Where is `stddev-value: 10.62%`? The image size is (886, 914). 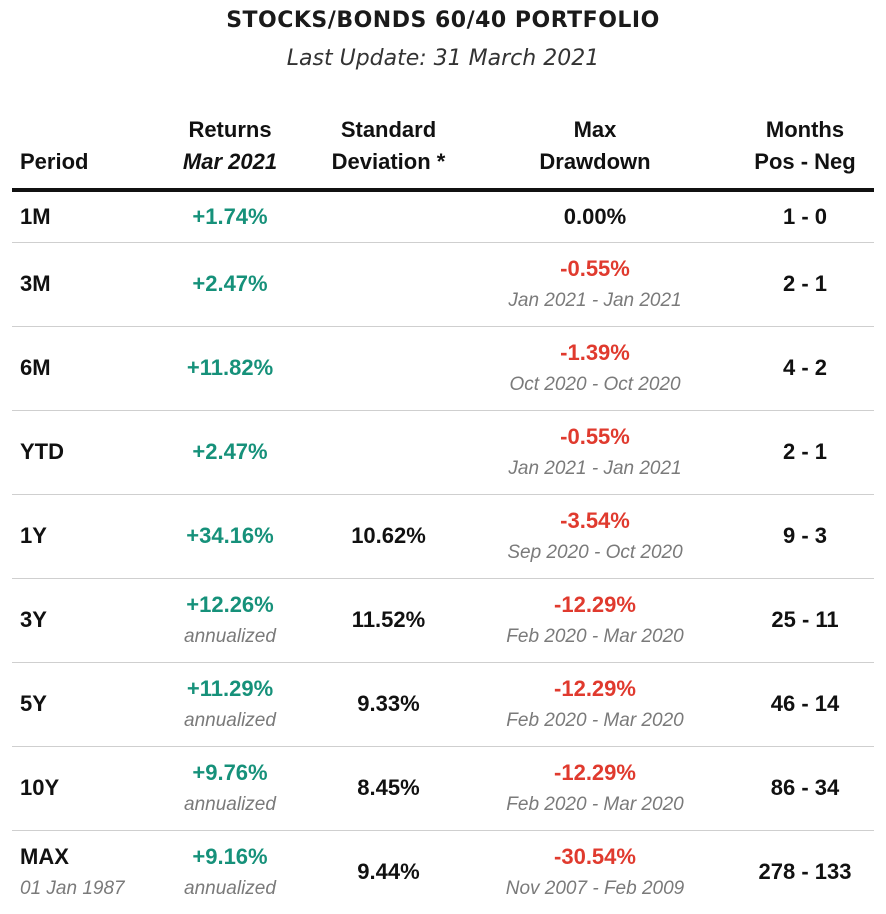 stddev-value: 10.62% is located at coordinates (388, 535).